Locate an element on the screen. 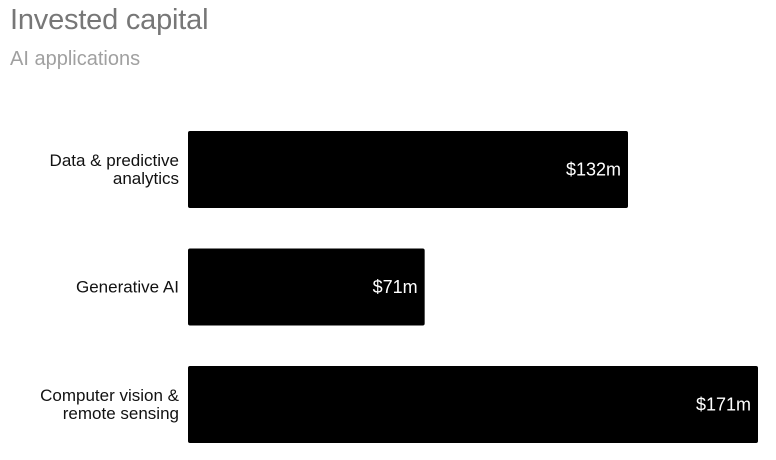  category-label-1: Generative AI is located at coordinates (127, 287).